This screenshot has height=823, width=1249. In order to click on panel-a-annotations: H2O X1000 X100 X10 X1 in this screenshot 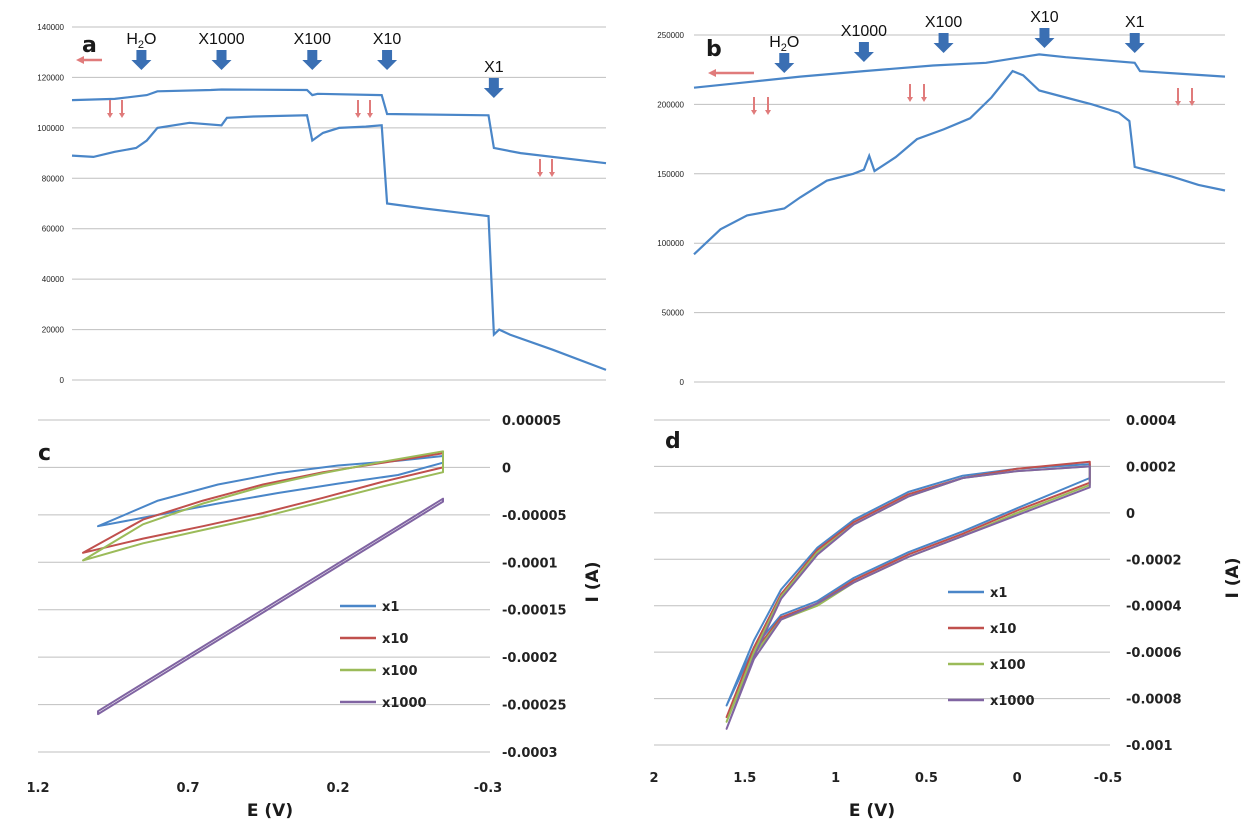, I will do `click(315, 64)`.